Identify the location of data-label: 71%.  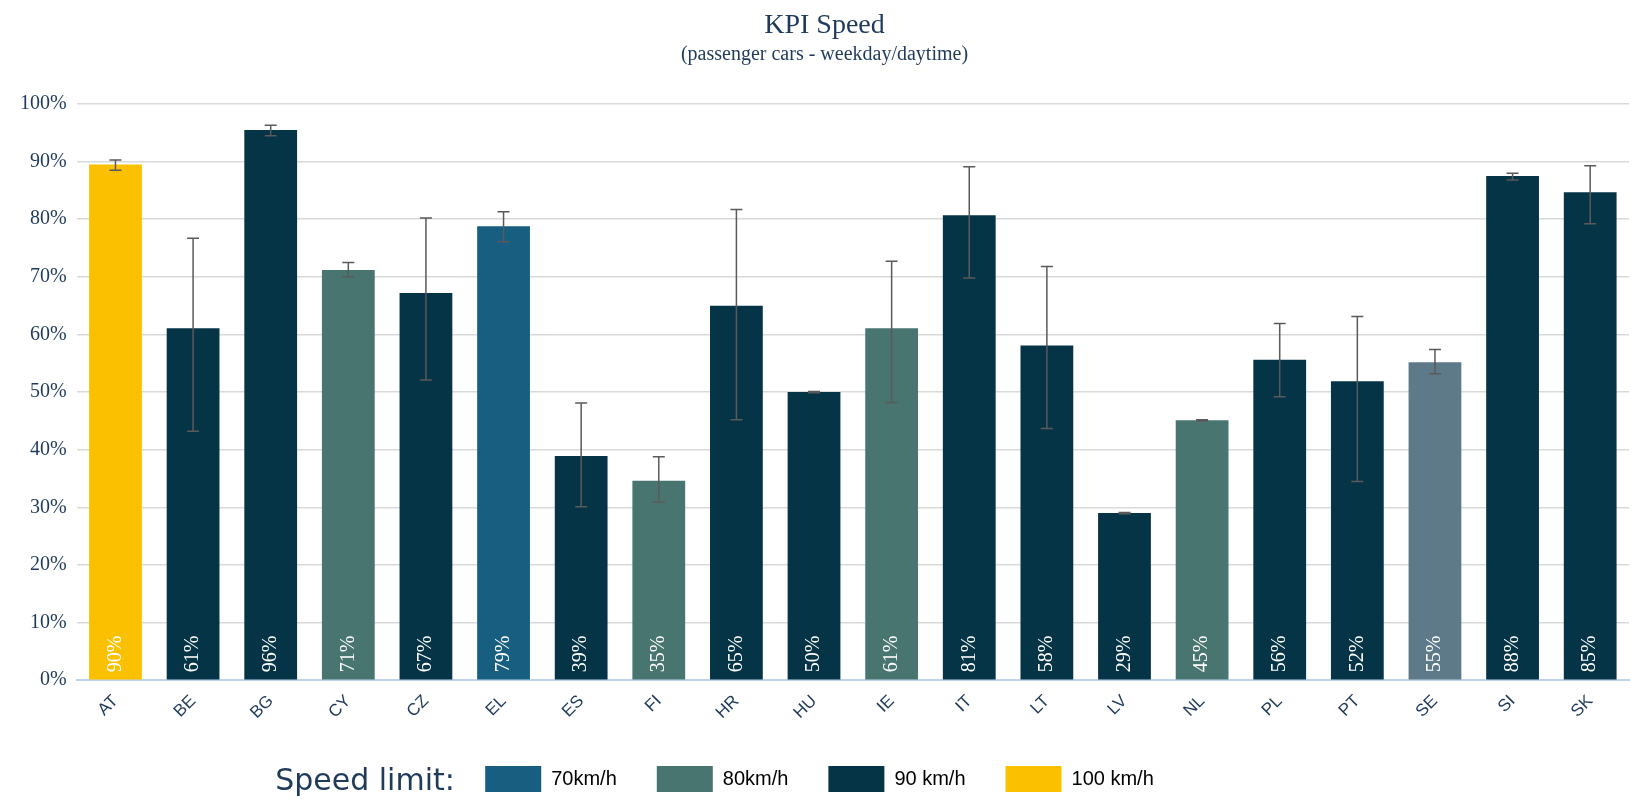
(346, 654).